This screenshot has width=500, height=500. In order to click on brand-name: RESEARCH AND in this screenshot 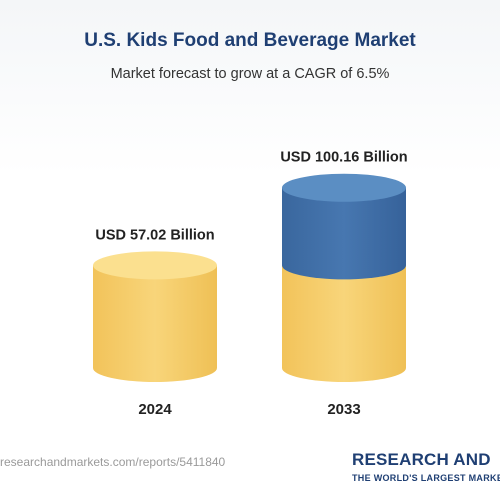, I will do `click(426, 460)`.